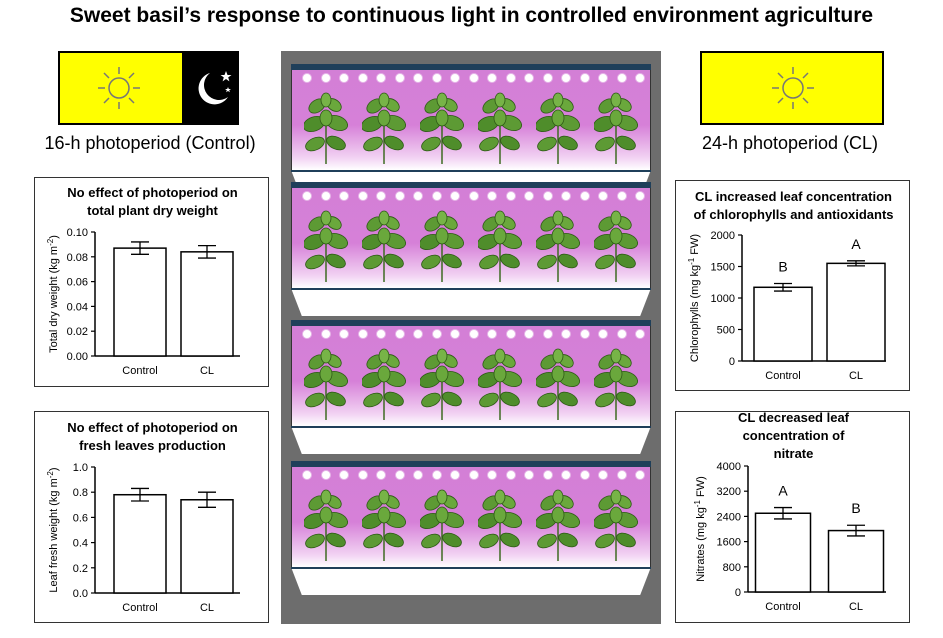  I want to click on significance-letter: B, so click(782, 267).